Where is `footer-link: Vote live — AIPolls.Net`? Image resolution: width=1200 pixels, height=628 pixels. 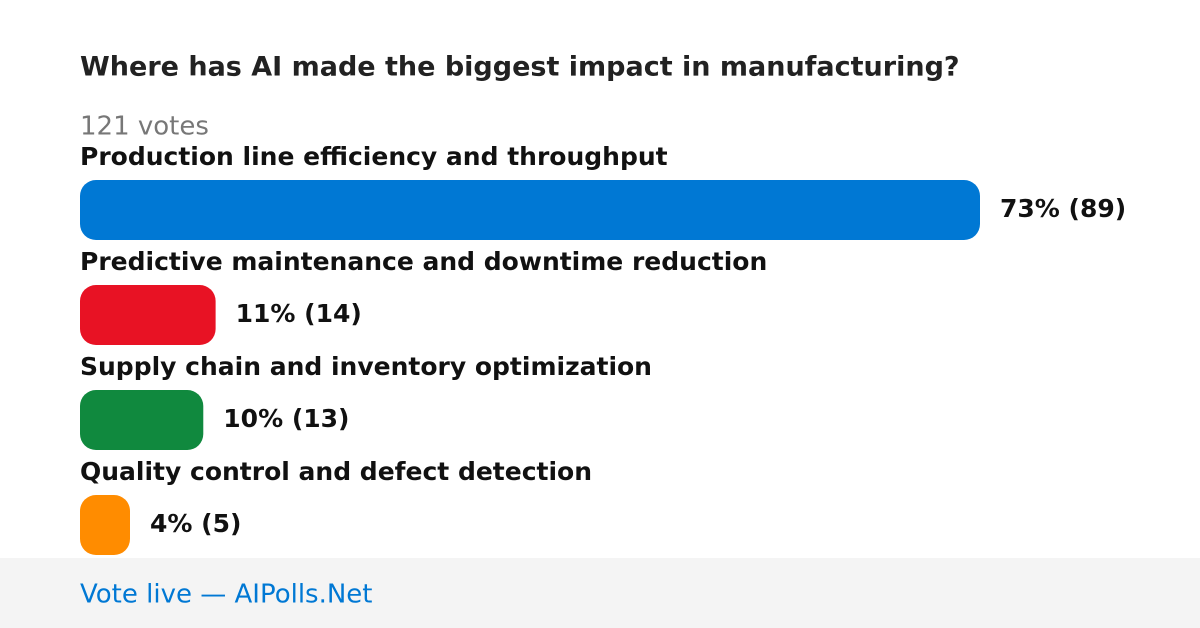
footer-link: Vote live — AIPolls.Net is located at coordinates (226, 595).